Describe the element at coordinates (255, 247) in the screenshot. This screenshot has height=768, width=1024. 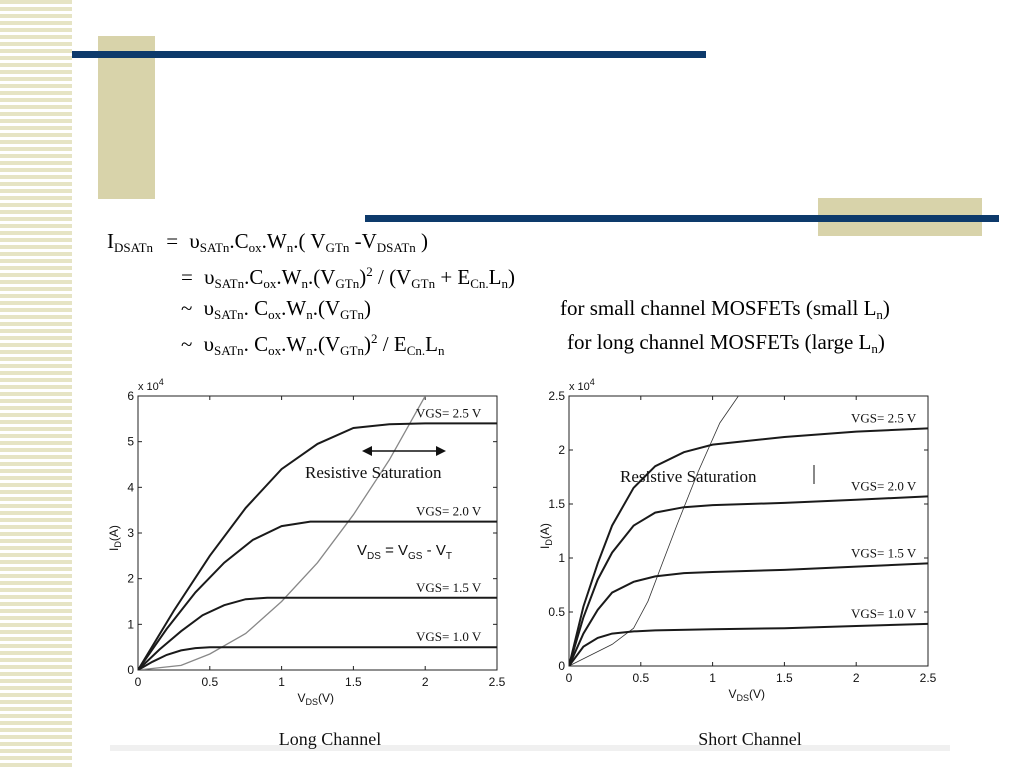
I see `formula-sub: ox` at that location.